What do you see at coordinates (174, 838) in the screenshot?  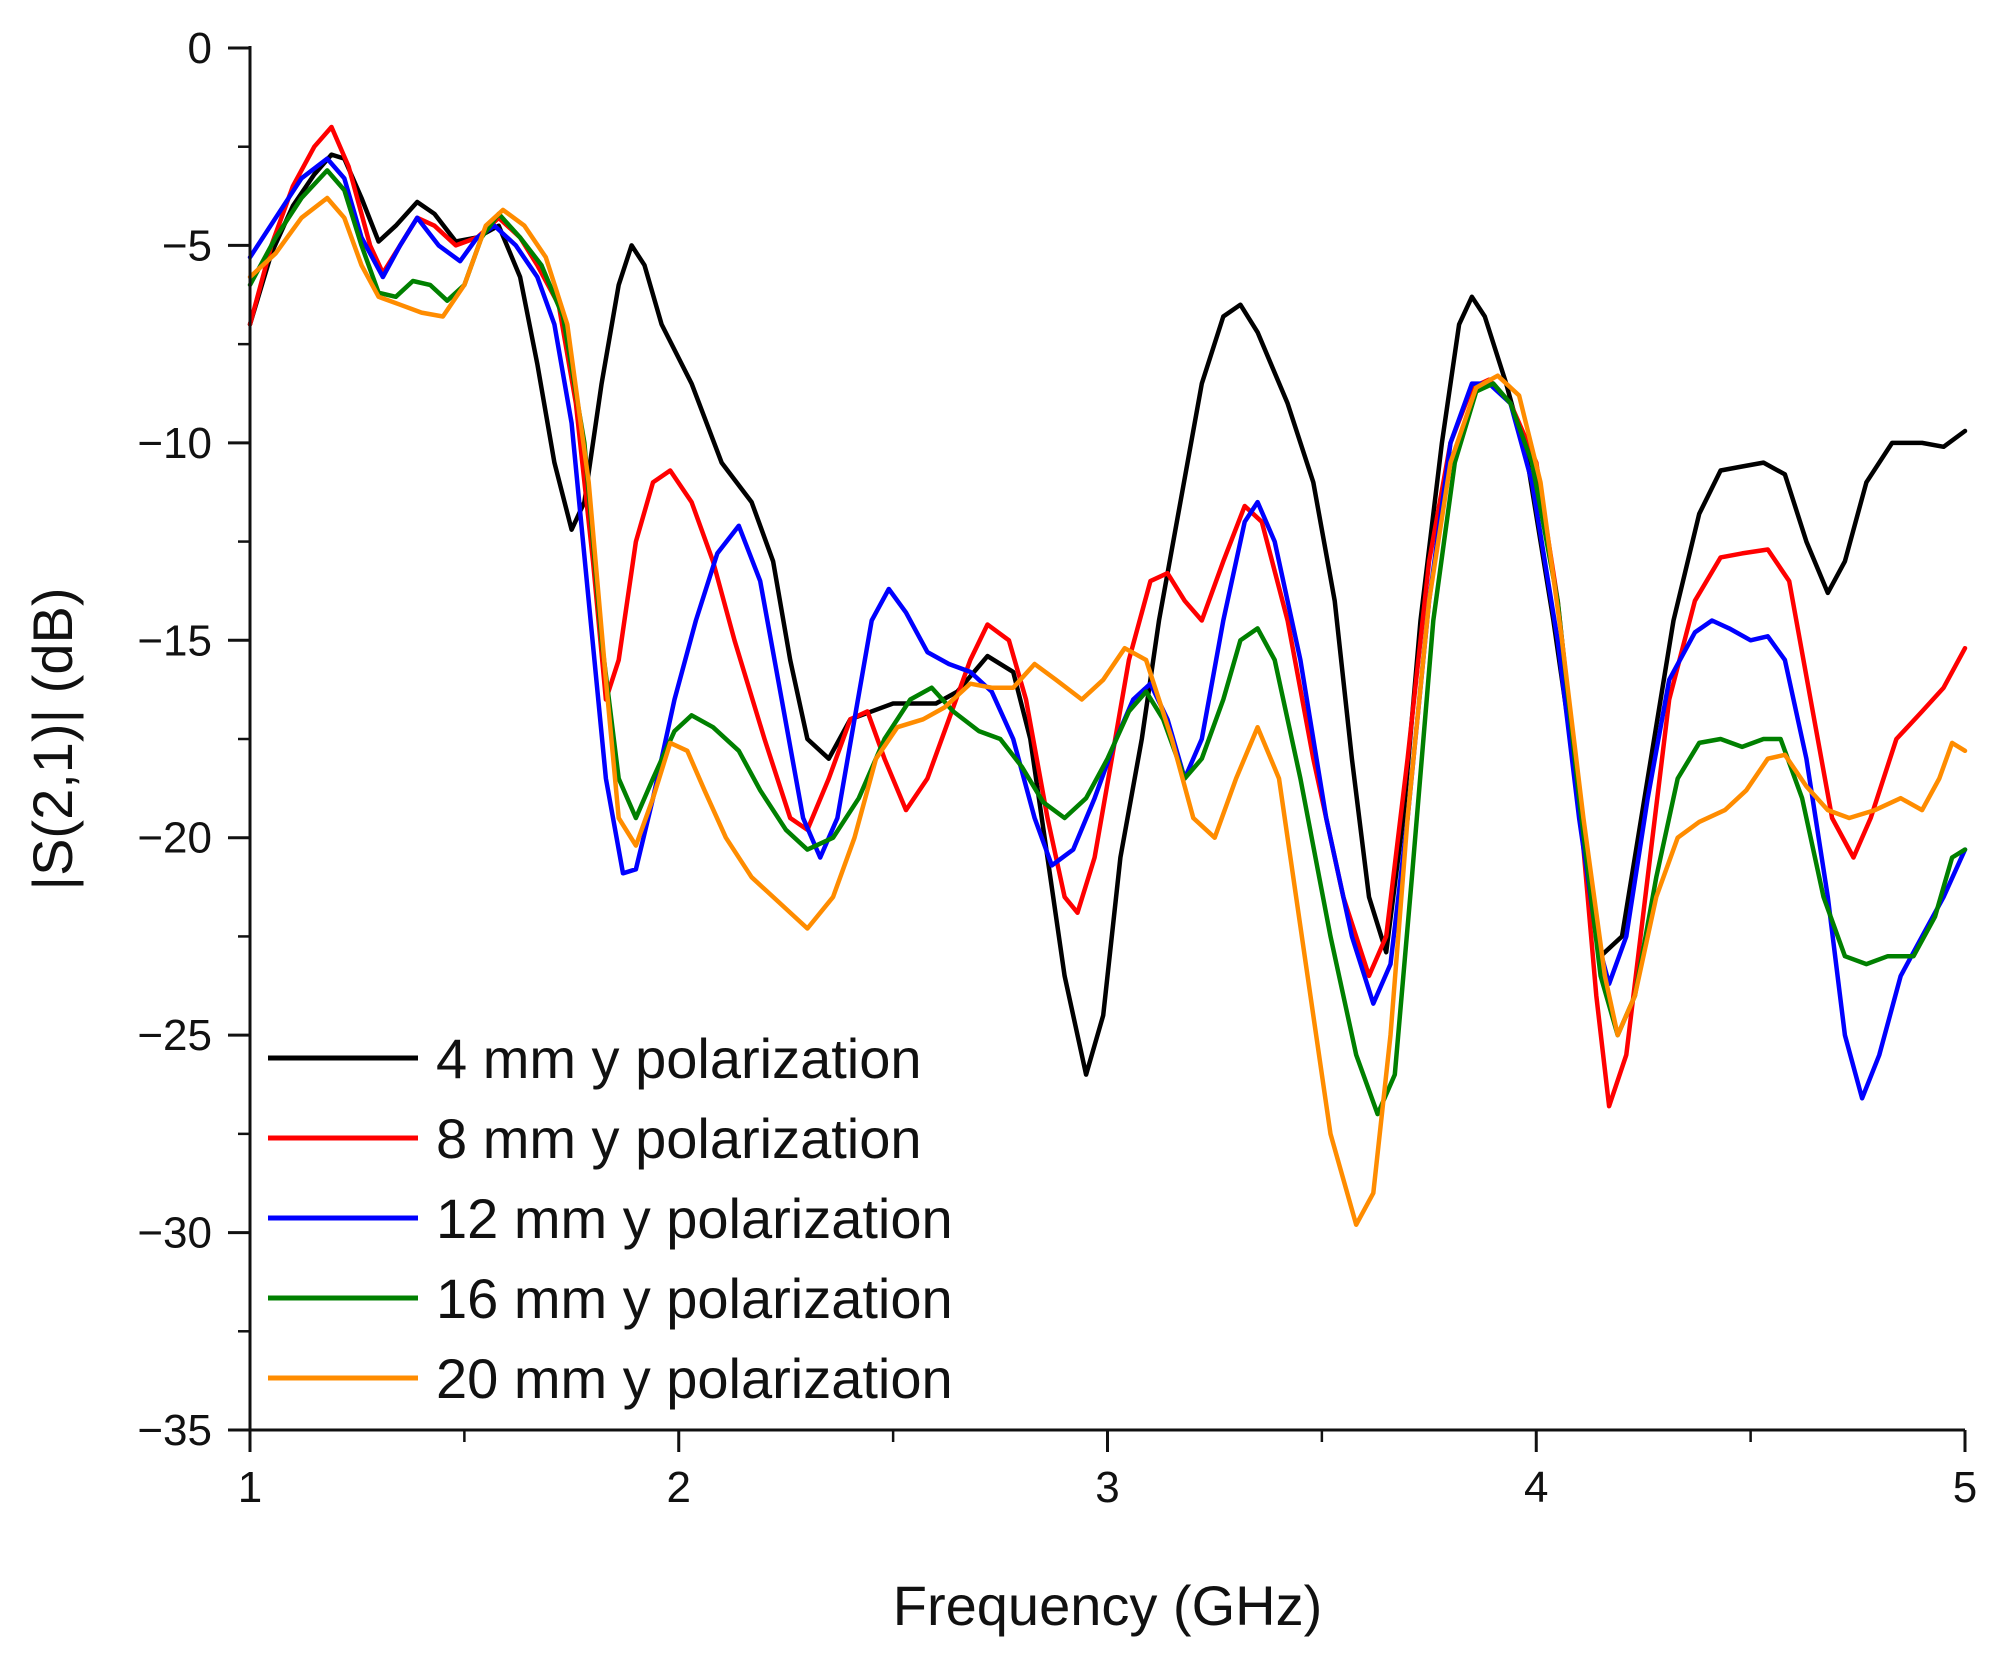 I see `y-tick-label: −20` at bounding box center [174, 838].